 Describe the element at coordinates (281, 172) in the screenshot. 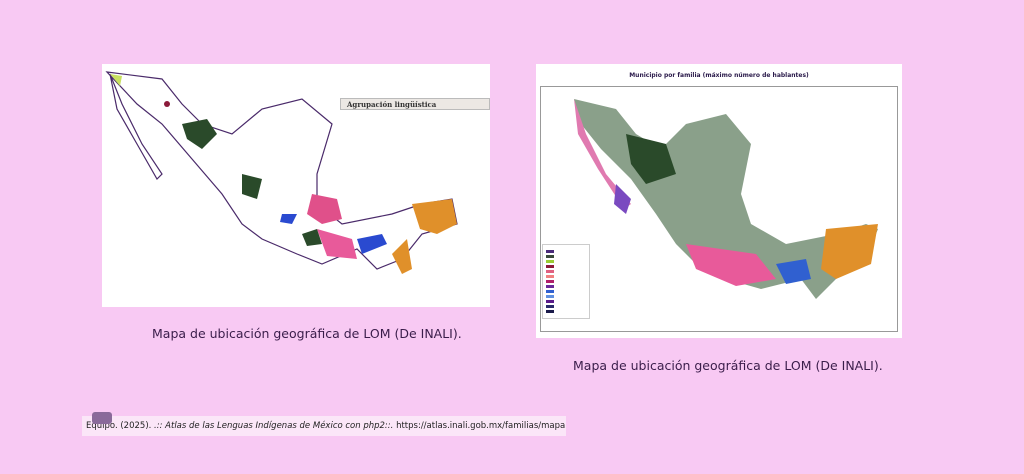

I see `mexico-language-map` at that location.